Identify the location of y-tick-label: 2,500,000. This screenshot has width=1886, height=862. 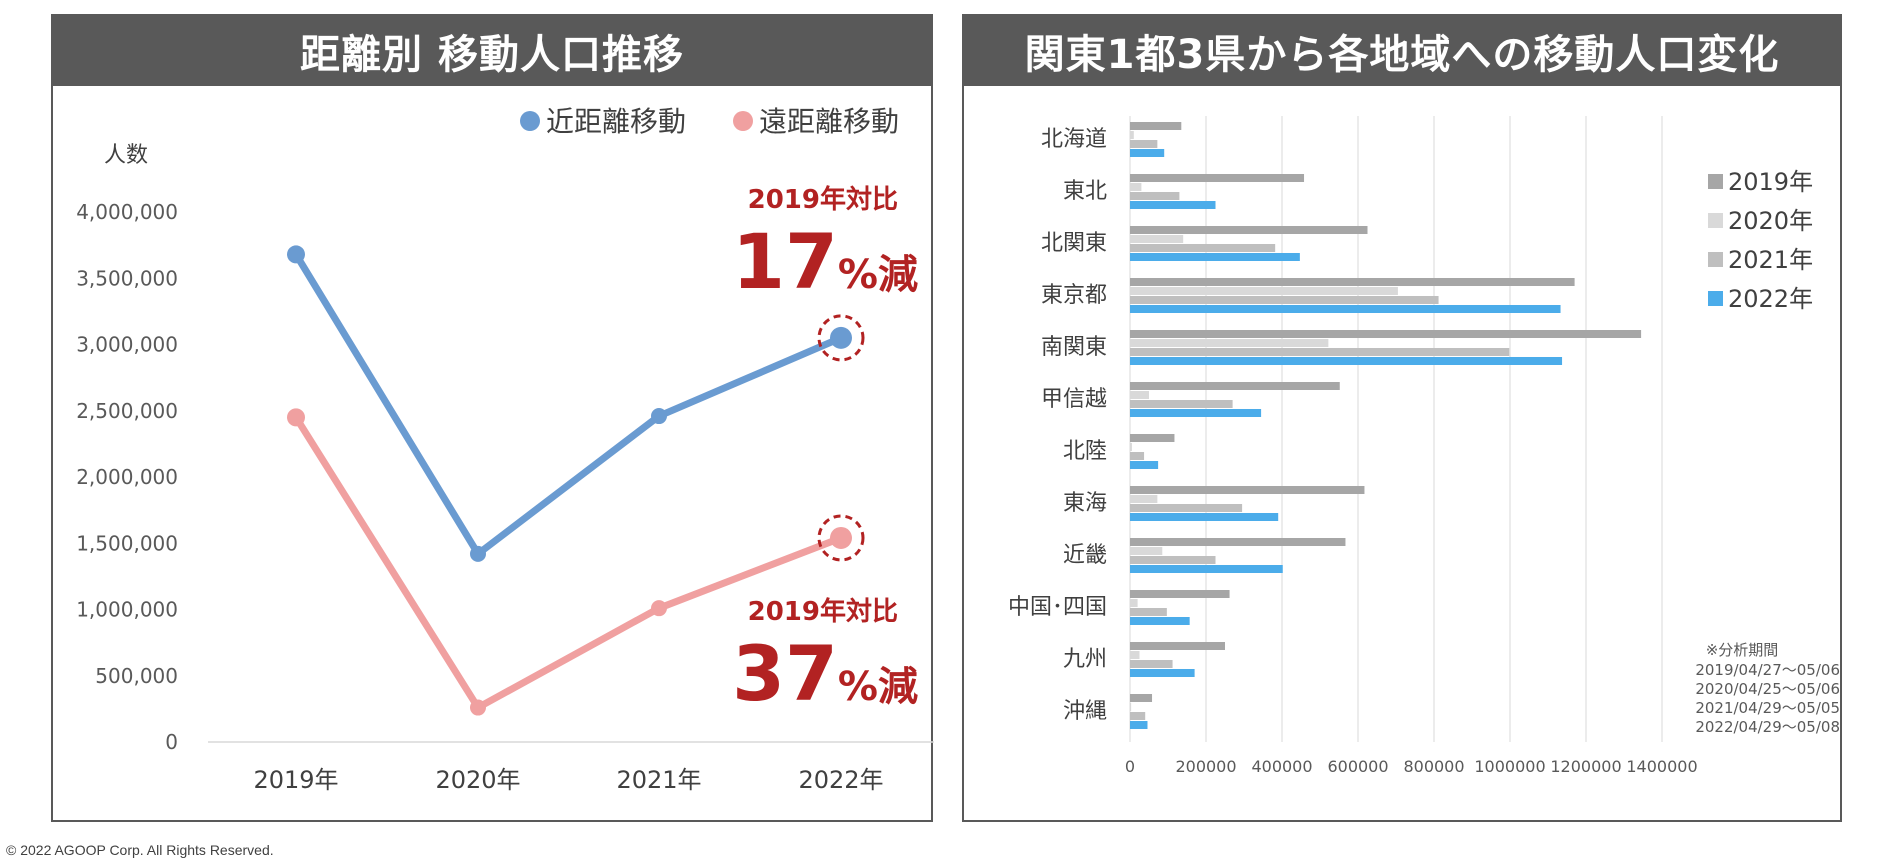
(127, 411).